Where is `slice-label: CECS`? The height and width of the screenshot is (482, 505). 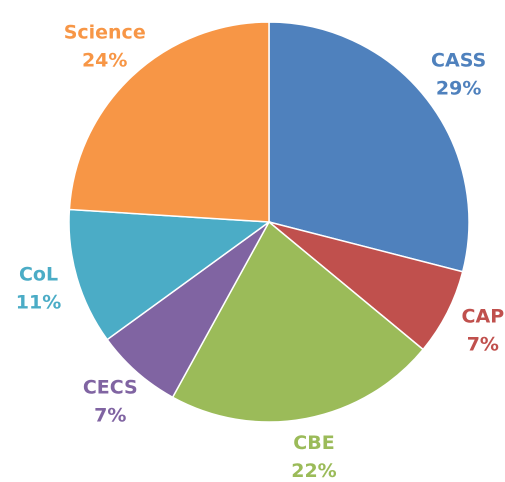 slice-label: CECS is located at coordinates (110, 388).